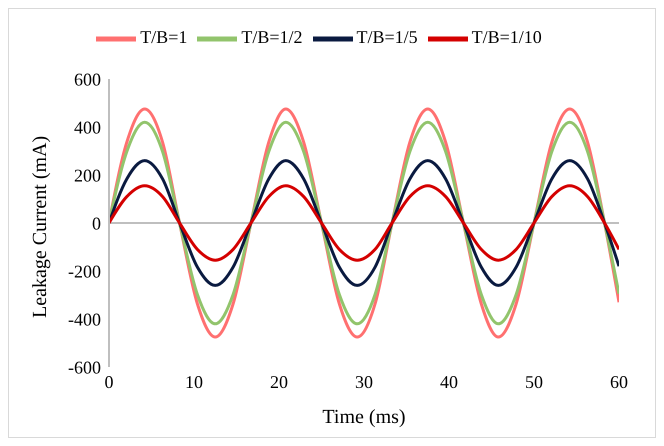  I want to click on x-tick-label: 20, so click(279, 382).